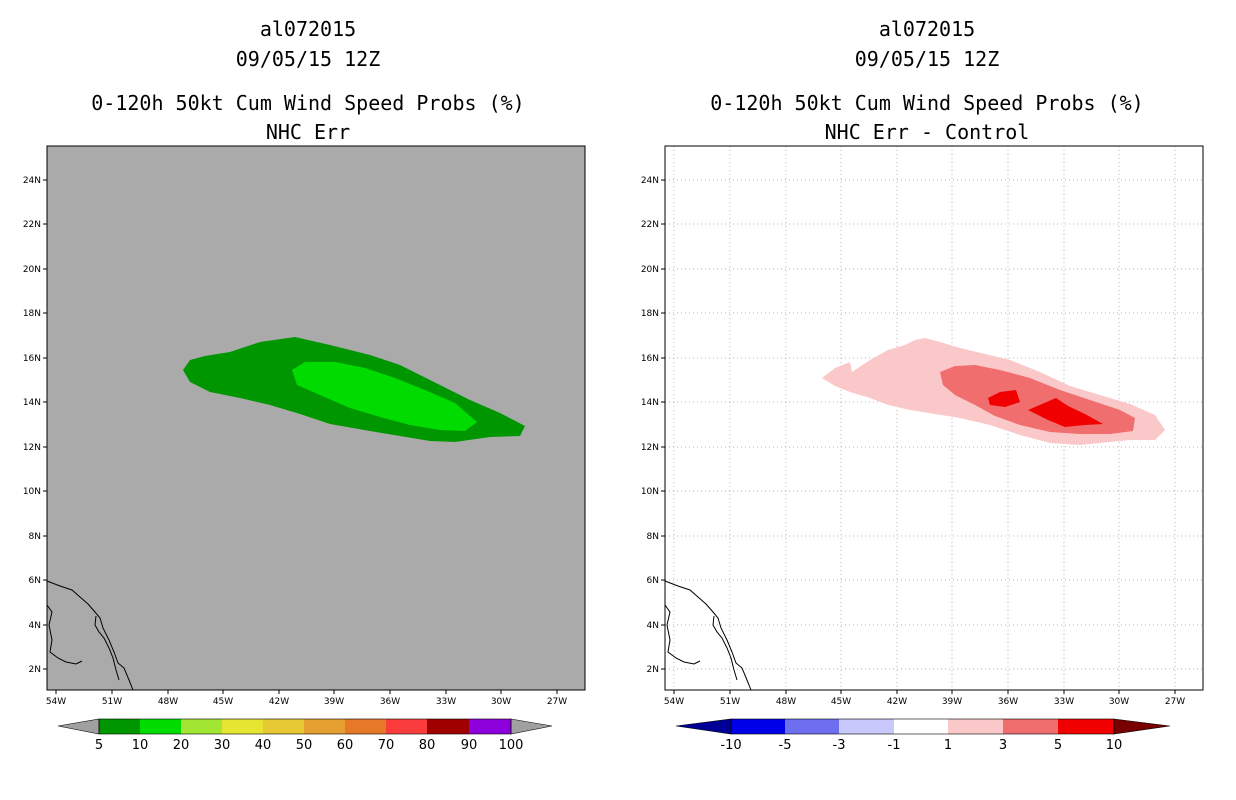 The height and width of the screenshot is (800, 1236). I want to click on left-subtitle: NHC Err, so click(308, 132).